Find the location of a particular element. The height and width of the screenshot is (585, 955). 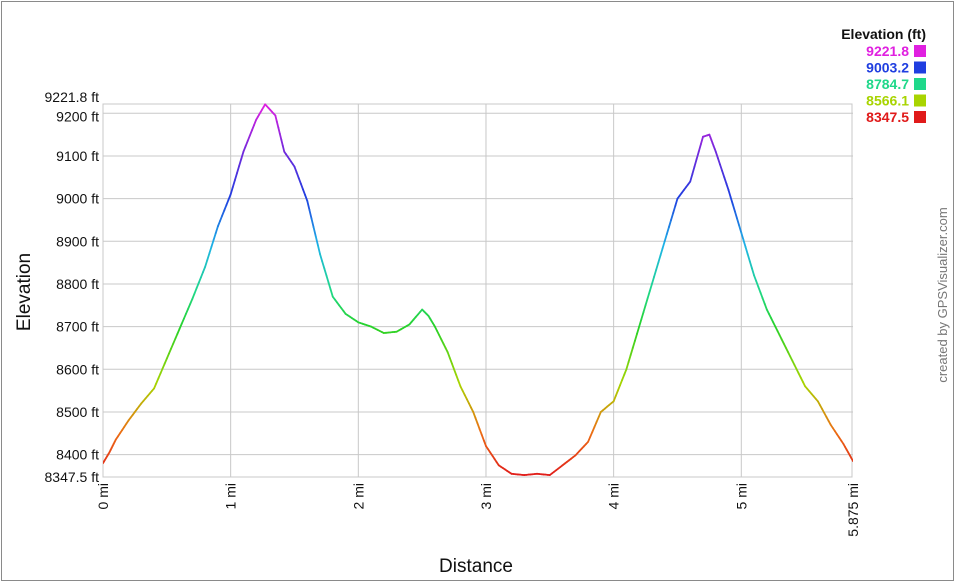

legend-title: Elevation (ft) is located at coordinates (883, 34).